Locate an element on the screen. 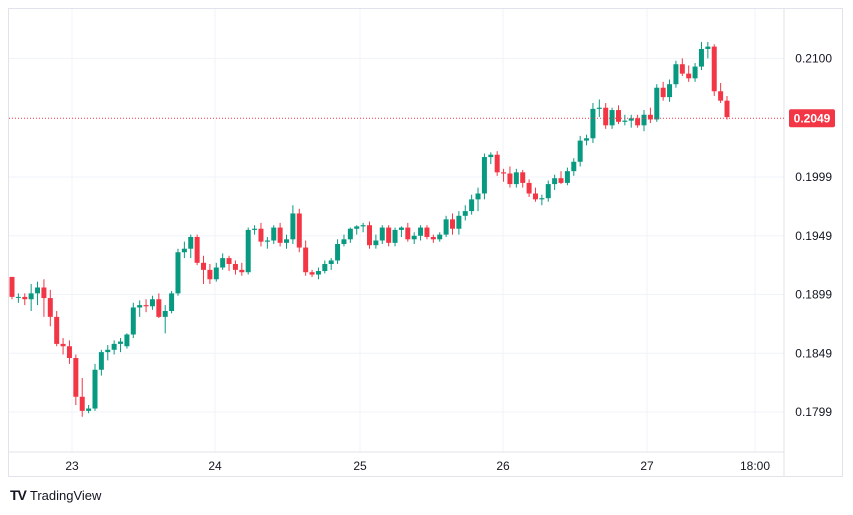 This screenshot has width=853, height=515. tradingview-logo: TV TradingView is located at coordinates (55, 495).